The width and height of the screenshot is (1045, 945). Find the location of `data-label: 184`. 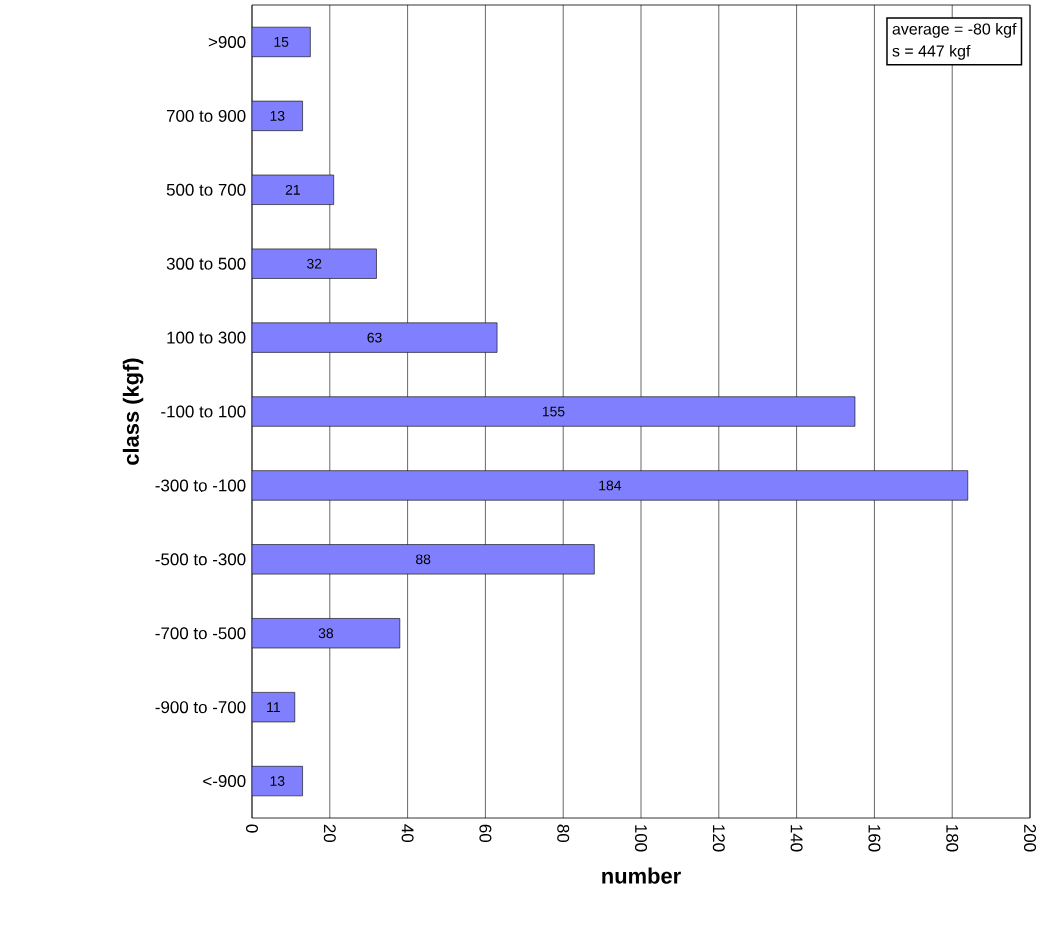

data-label: 184 is located at coordinates (610, 485).